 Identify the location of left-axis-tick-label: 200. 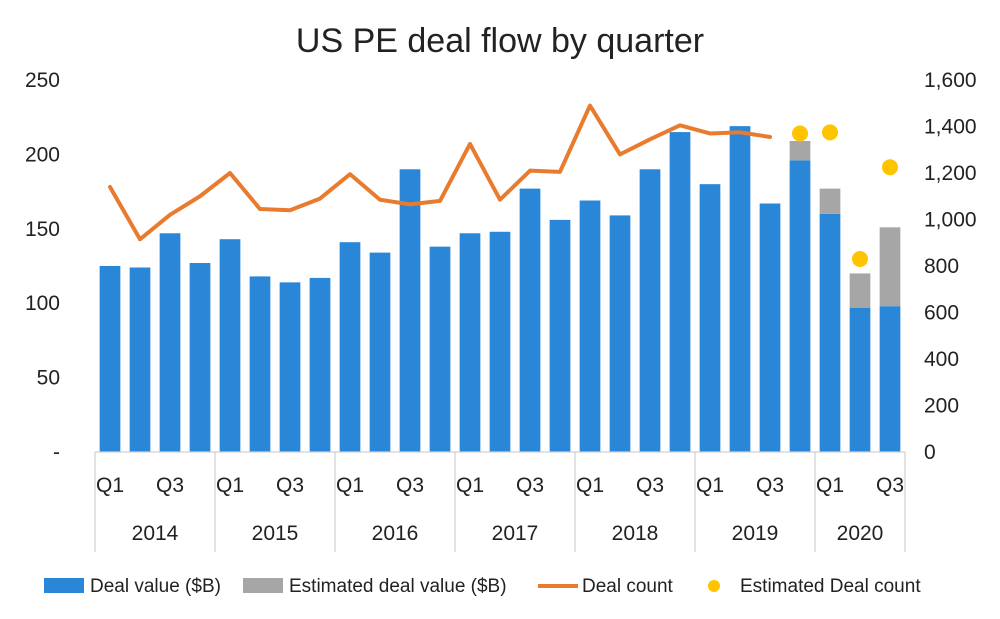
(42, 154).